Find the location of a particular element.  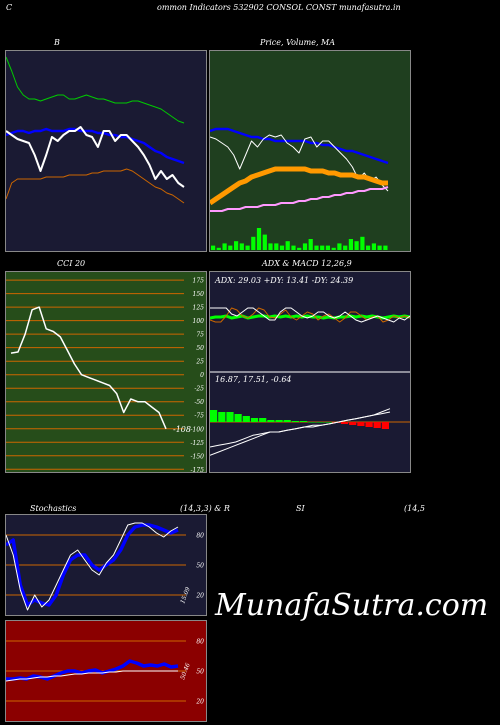

cci-tick-label: -175 is located at coordinates (198, 469).